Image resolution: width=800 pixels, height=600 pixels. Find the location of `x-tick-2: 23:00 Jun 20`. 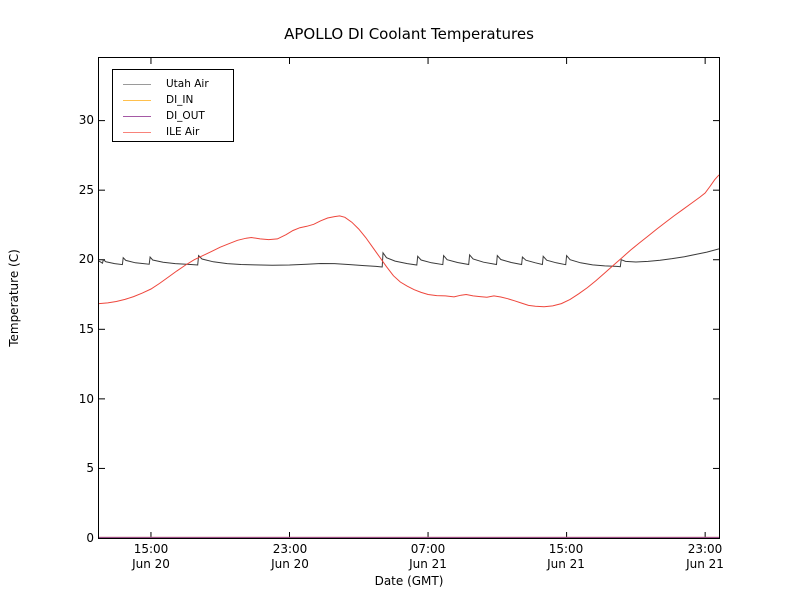

x-tick-2: 23:00 Jun 20 is located at coordinates (290, 557).